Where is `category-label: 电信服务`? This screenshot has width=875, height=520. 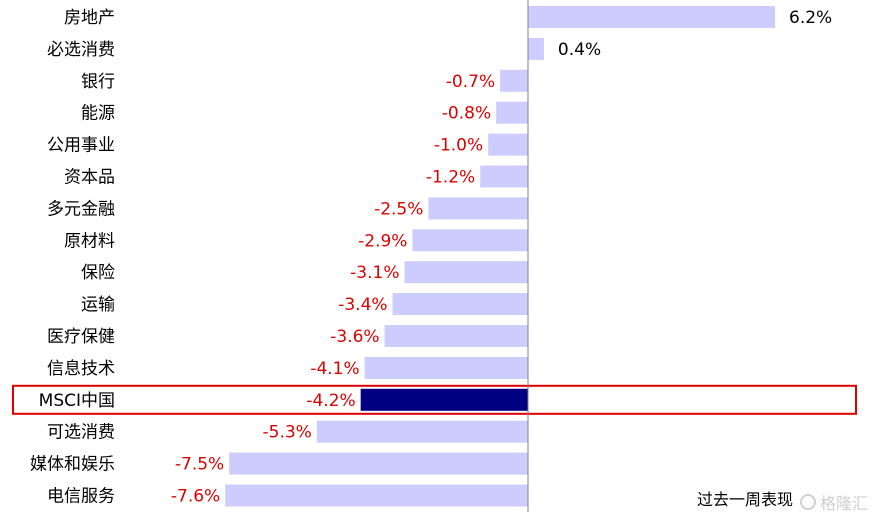
category-label: 电信服务 is located at coordinates (81, 497).